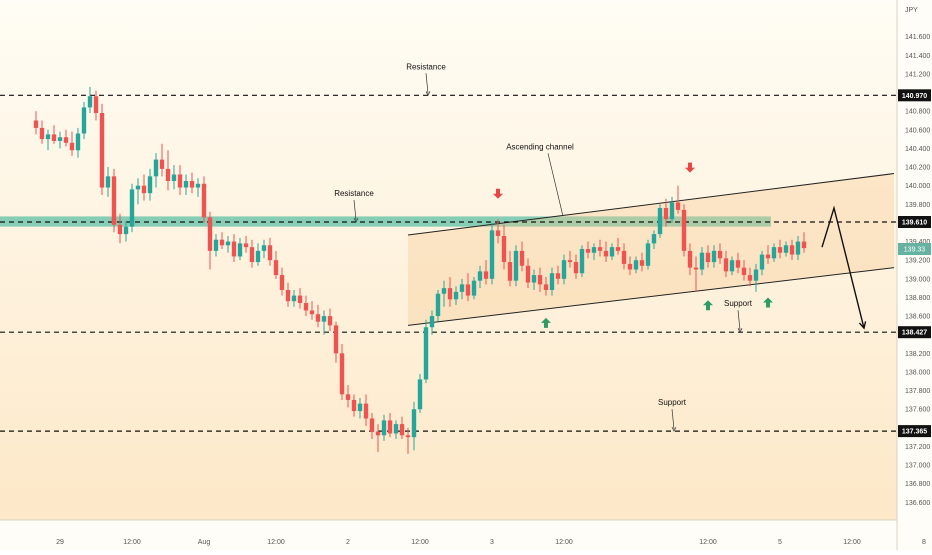  Describe the element at coordinates (60, 542) in the screenshot. I see `x-tick-label: 29` at that location.